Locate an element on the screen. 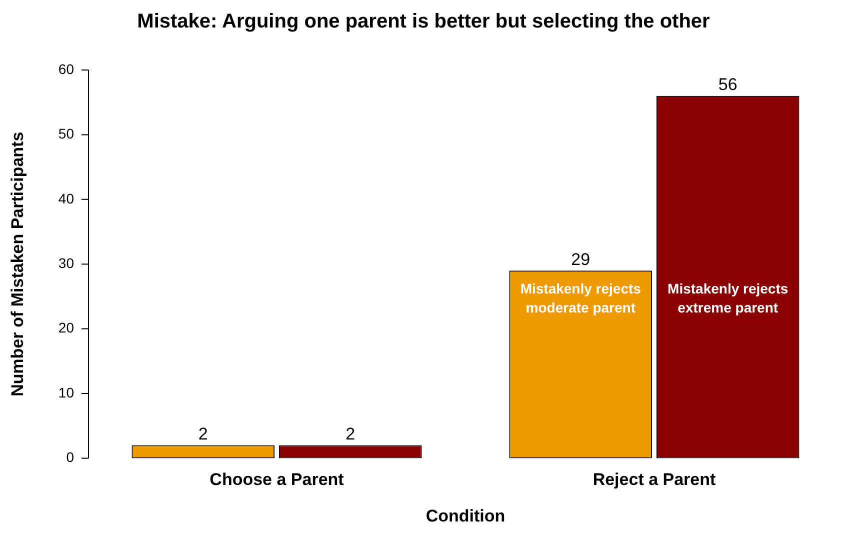 This screenshot has width=843, height=535. series-label: Mistakenly rejects extreme parent is located at coordinates (728, 298).